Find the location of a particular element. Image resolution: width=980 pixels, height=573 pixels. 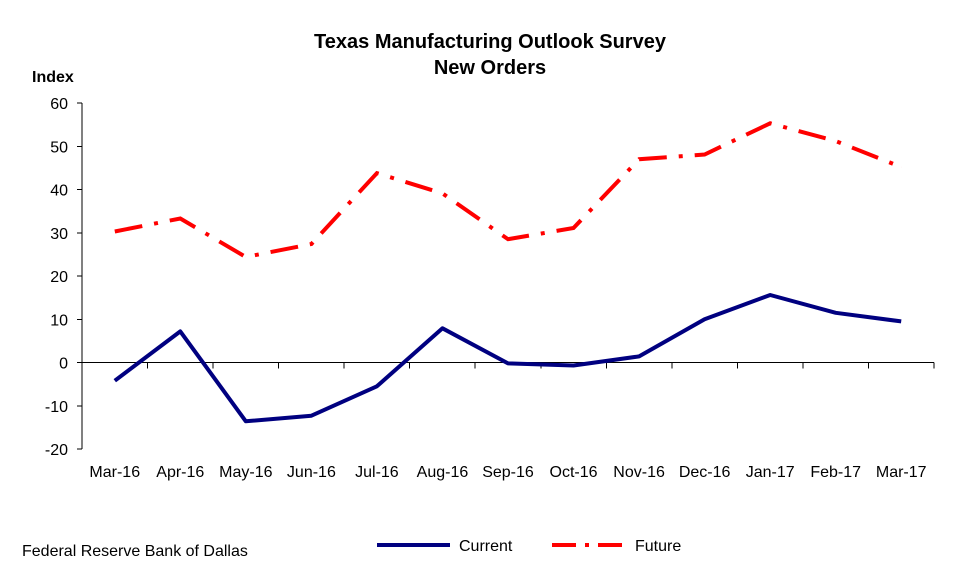

y-axis-label: Index is located at coordinates (53, 77).